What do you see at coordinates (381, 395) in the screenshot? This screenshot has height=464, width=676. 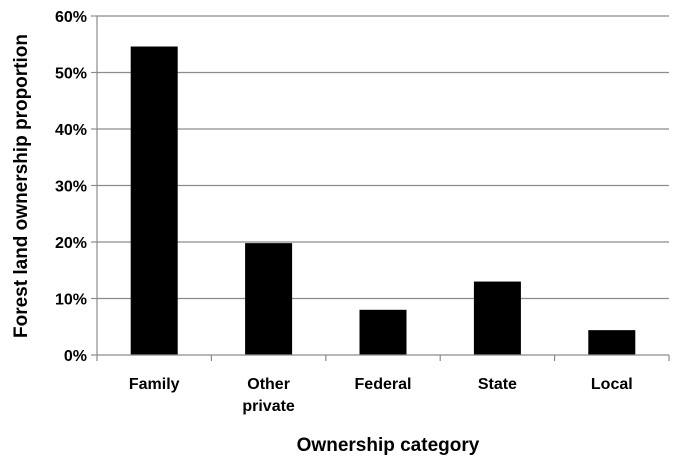 I see `x-tick-labels: Family Other private Federal State Local` at bounding box center [381, 395].